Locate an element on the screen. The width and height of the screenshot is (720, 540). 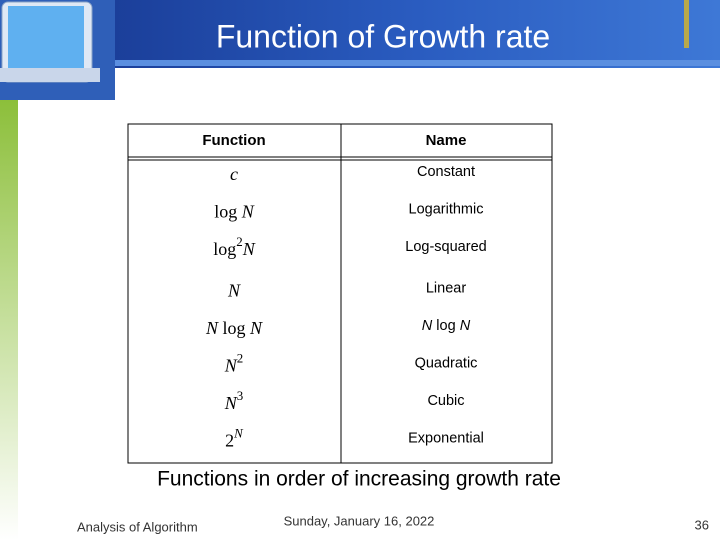
text-segment: Constant is located at coordinates (446, 172).